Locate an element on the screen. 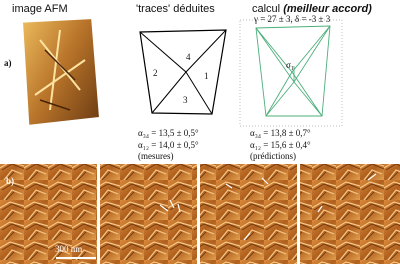  calc-title-main: calcul is located at coordinates (266, 9).